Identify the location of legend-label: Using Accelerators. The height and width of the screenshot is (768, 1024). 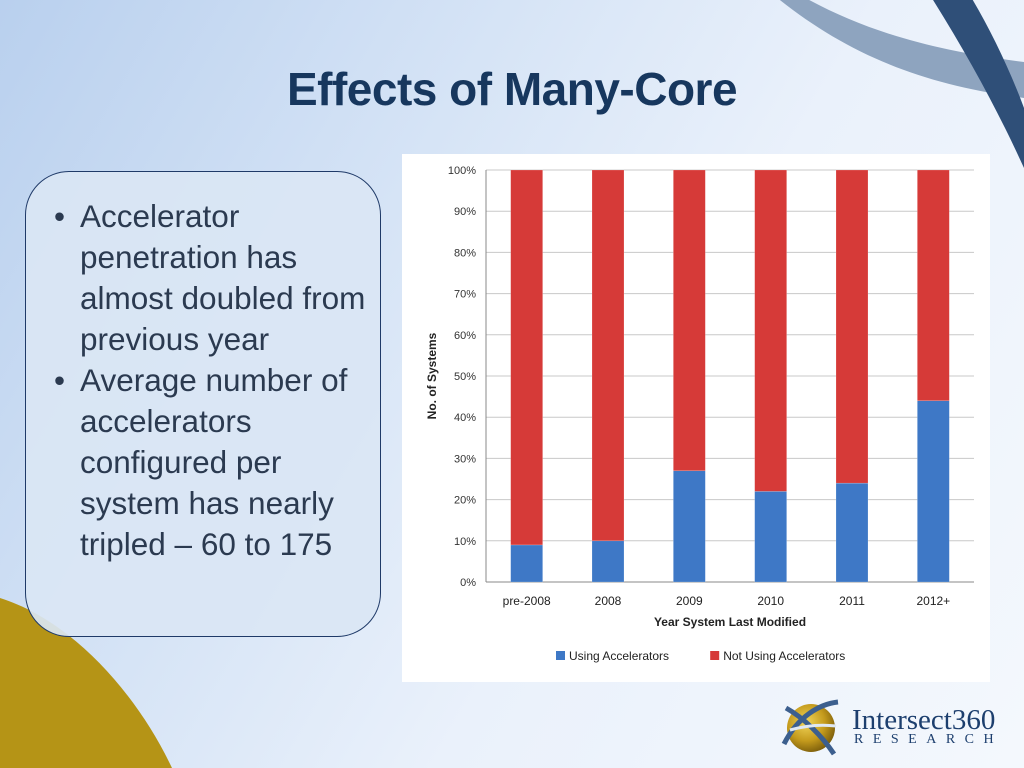
(619, 656).